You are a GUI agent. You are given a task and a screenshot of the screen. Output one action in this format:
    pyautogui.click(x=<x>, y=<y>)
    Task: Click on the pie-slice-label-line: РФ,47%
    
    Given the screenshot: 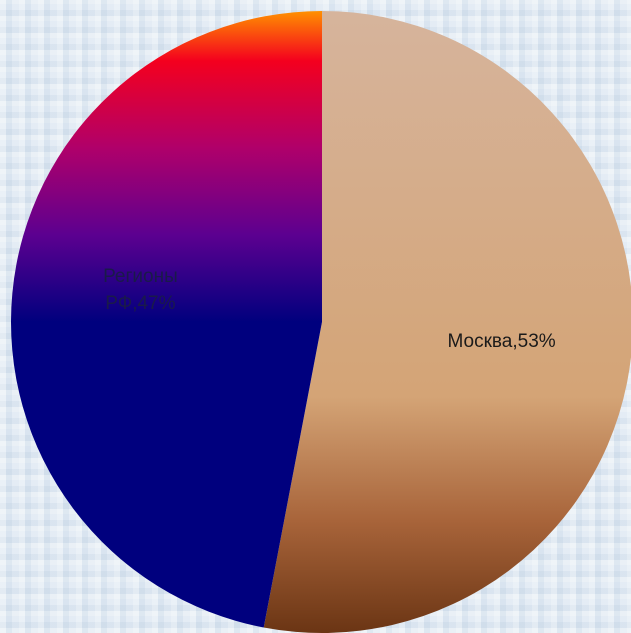 What is the action you would take?
    pyautogui.click(x=140, y=303)
    